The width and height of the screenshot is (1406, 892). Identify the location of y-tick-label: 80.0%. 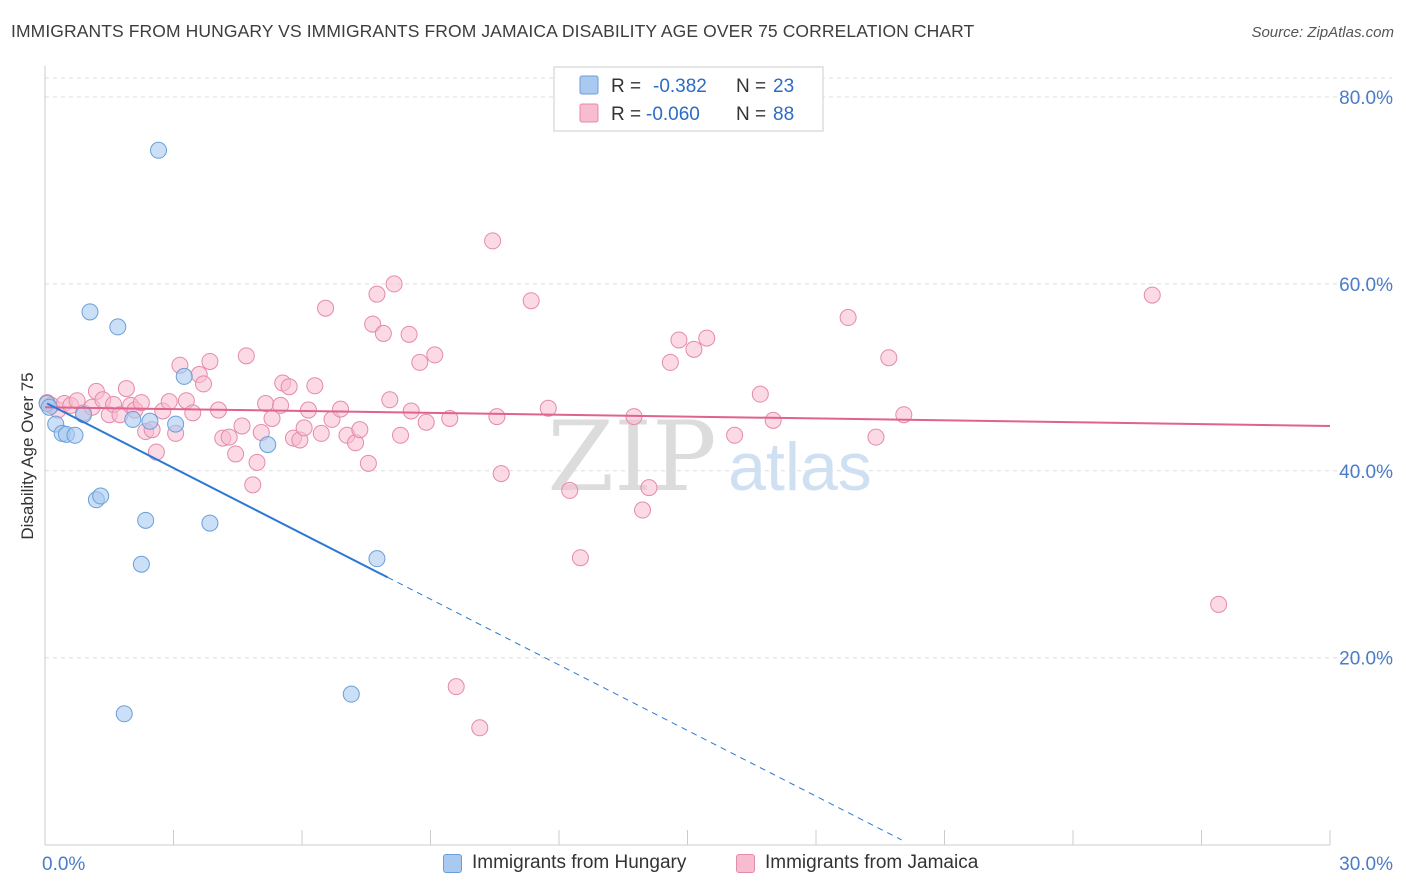
(1366, 98).